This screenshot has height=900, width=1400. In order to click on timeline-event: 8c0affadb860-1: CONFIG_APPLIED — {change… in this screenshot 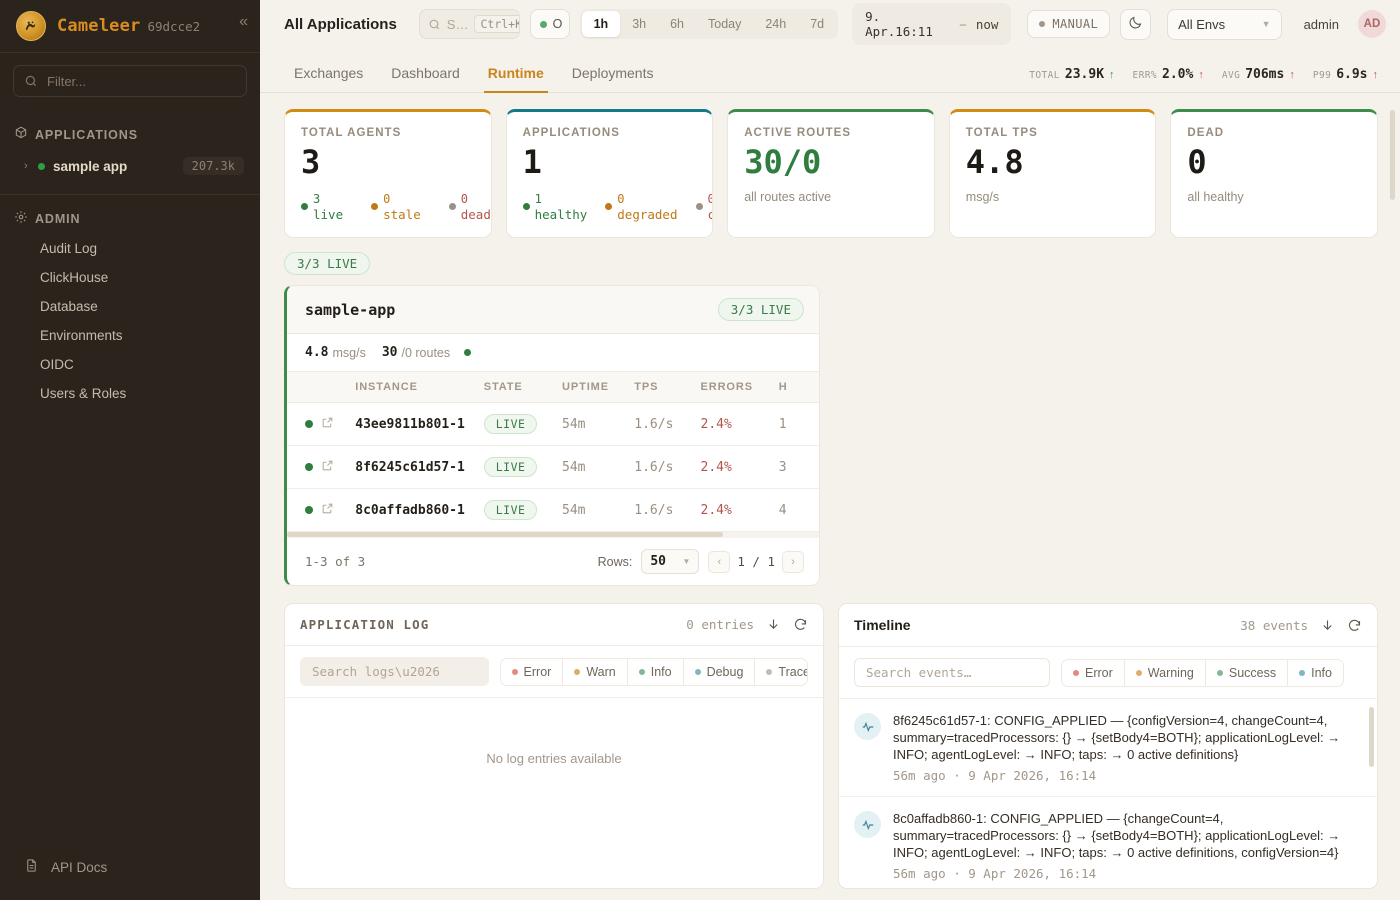, I will do `click(1108, 842)`.